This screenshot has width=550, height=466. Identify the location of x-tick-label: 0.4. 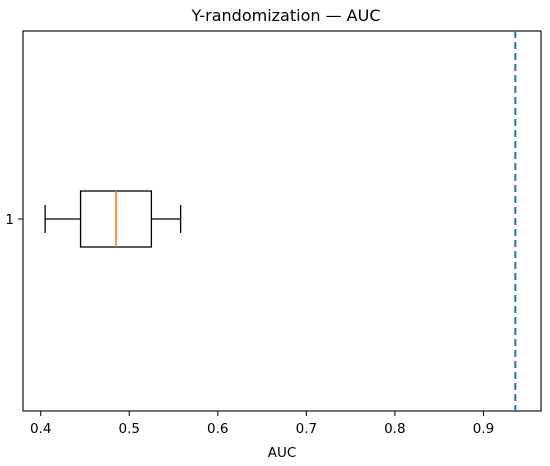
(40, 429).